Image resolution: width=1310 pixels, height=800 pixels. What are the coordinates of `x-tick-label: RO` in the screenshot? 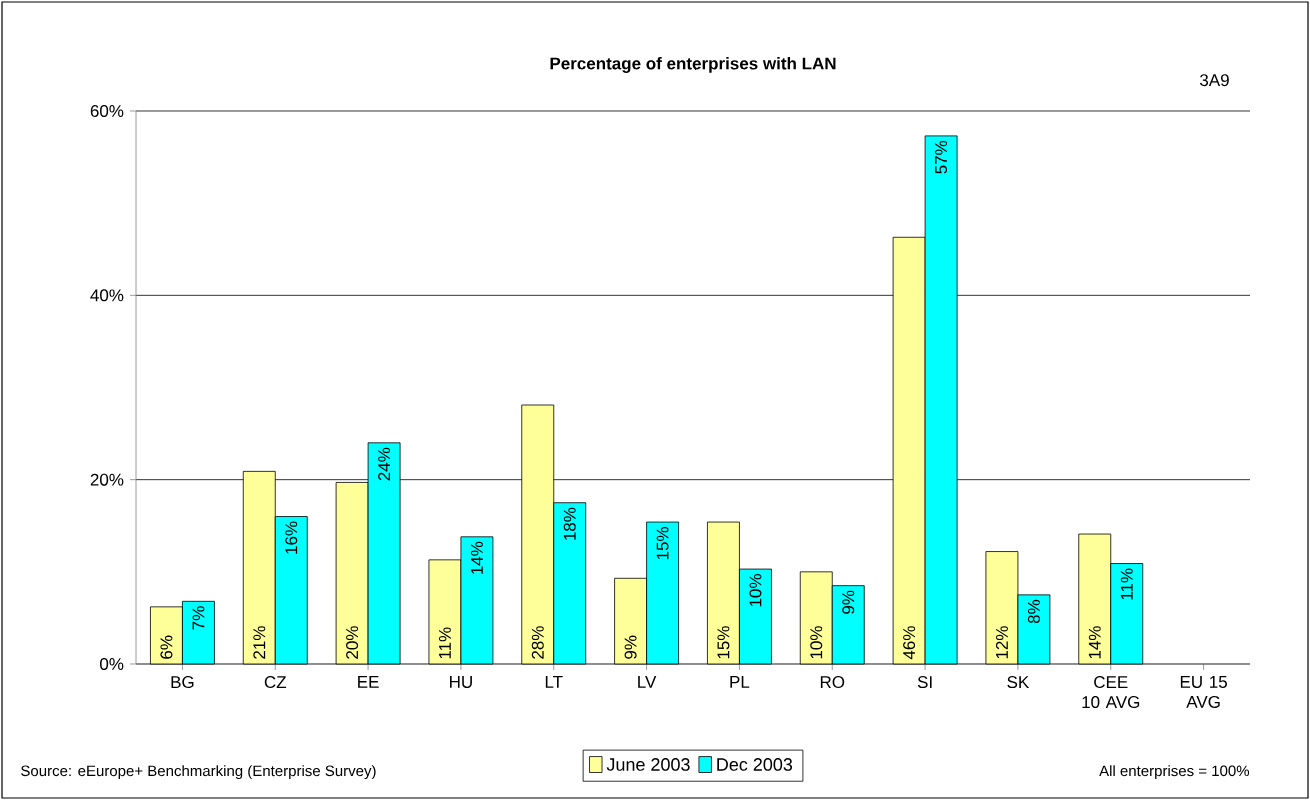 It's located at (832, 682).